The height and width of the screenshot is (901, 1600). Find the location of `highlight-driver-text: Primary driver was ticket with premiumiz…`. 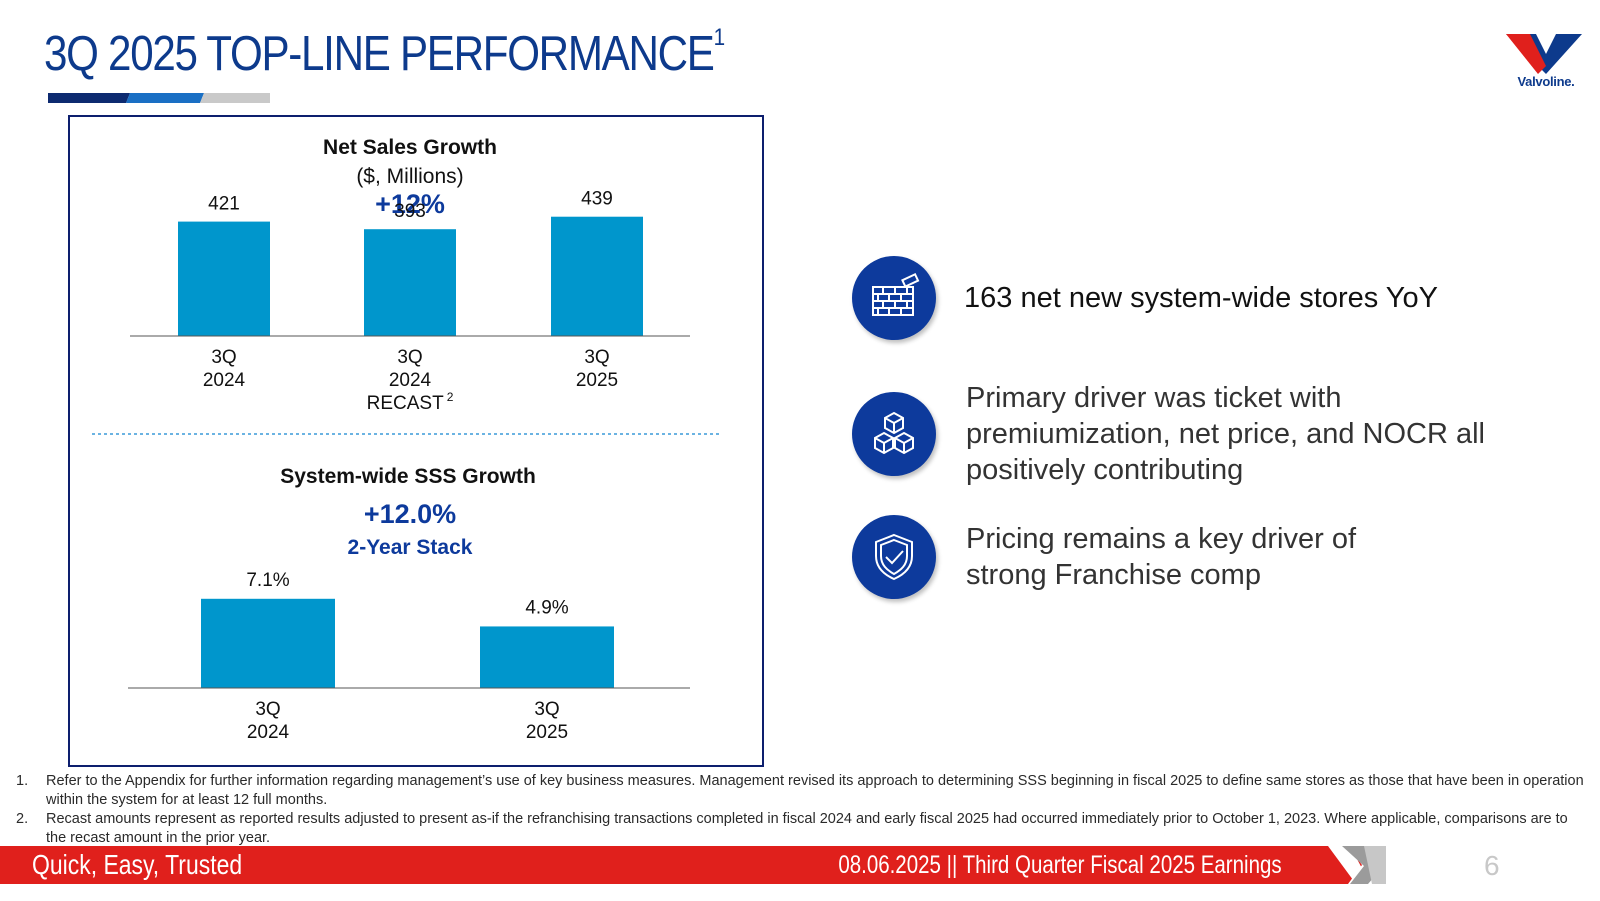

highlight-driver-text: Primary driver was ticket with premiumiz… is located at coordinates (1225, 434).